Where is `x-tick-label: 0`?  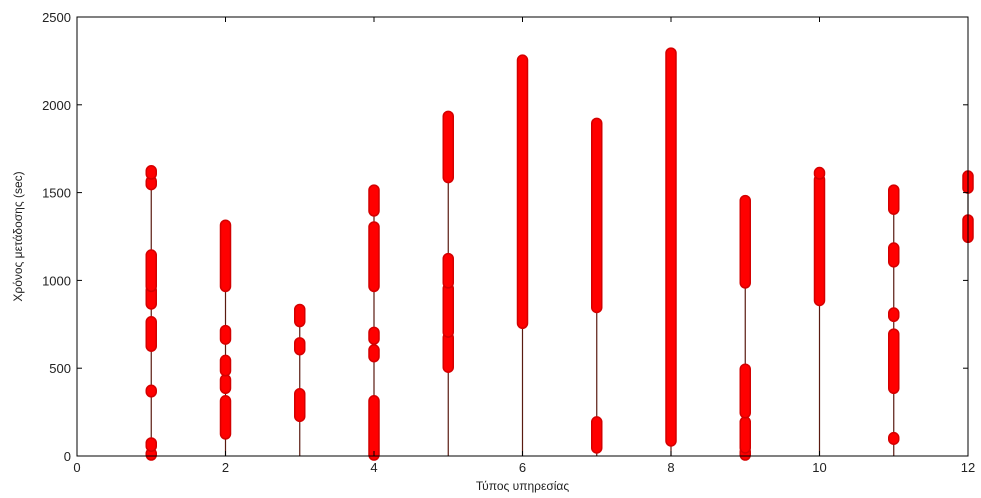 x-tick-label: 0 is located at coordinates (76, 467).